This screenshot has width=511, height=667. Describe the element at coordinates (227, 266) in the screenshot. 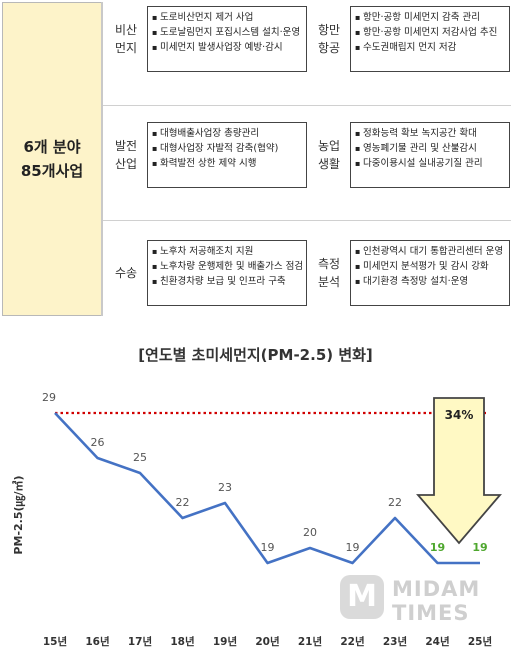

I see `list-item: 노후차량 운행제한 및 배출가스 점검` at that location.